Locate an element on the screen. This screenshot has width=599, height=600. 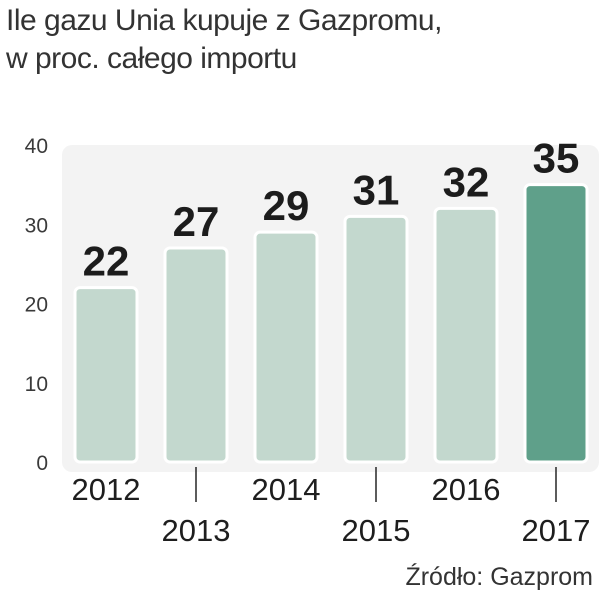
source-note: Źródło: Gazprom is located at coordinates (499, 577).